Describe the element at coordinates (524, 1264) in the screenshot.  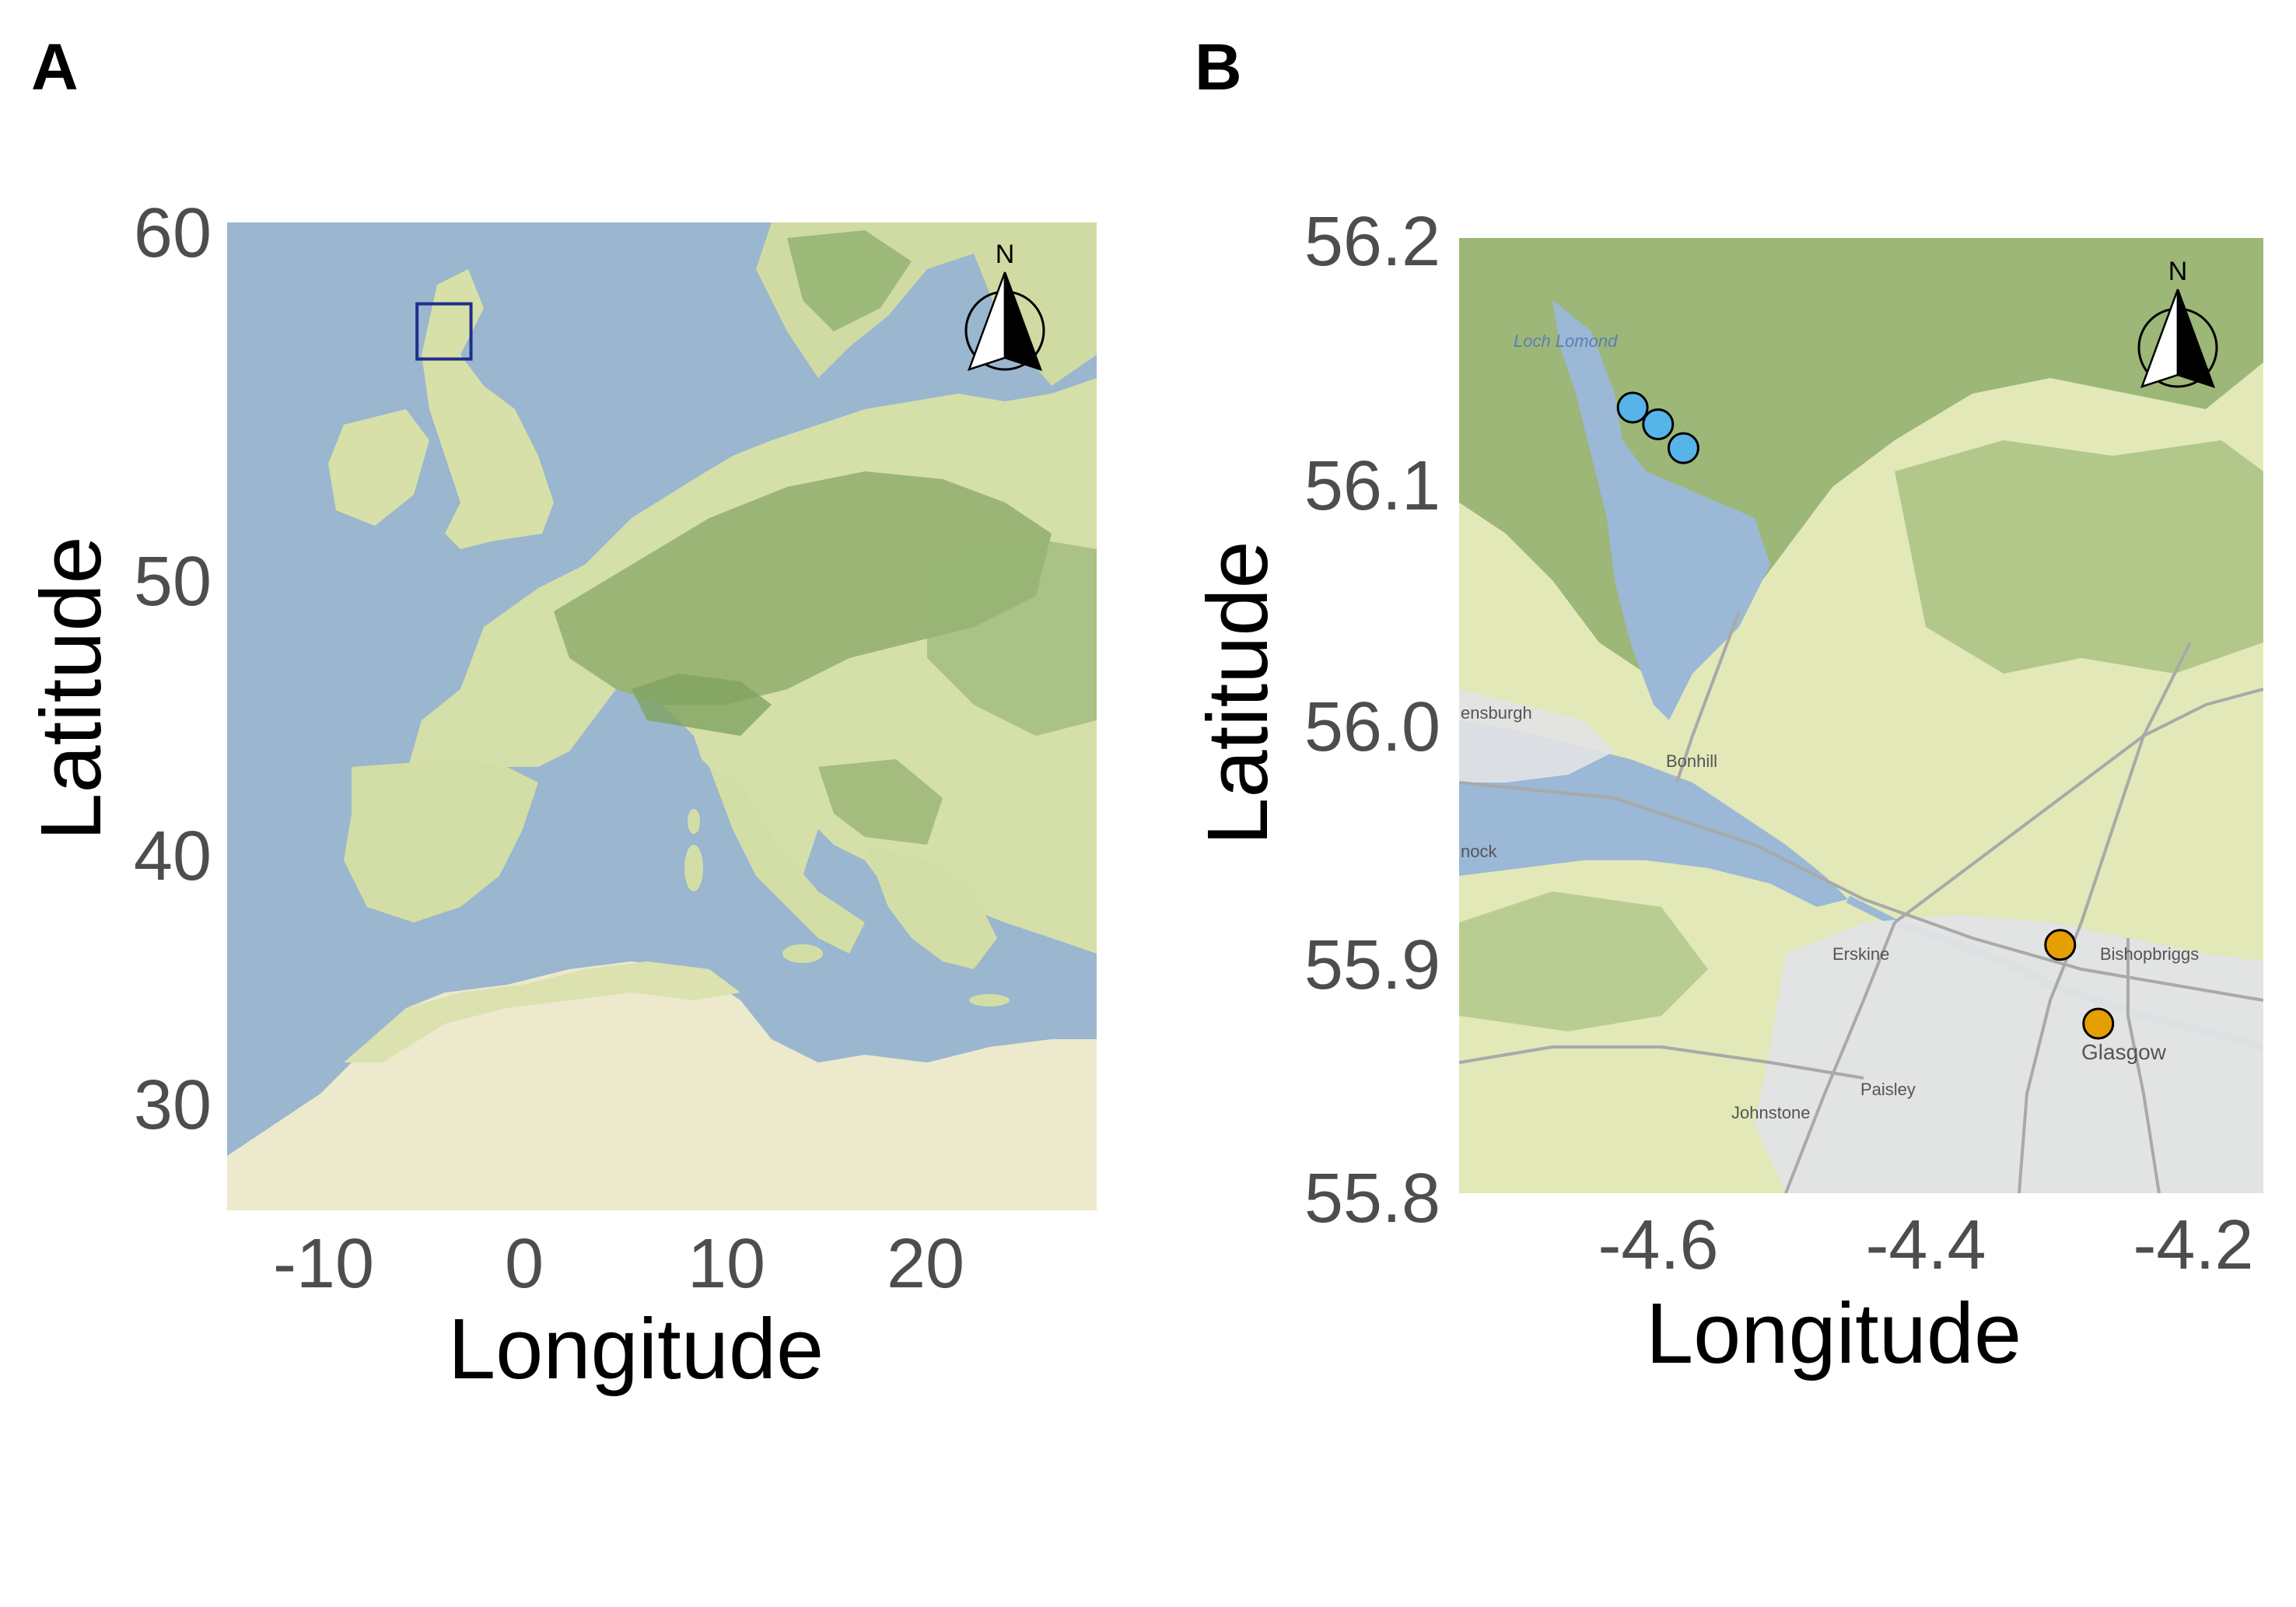
I see `x-tick-label: 0` at that location.